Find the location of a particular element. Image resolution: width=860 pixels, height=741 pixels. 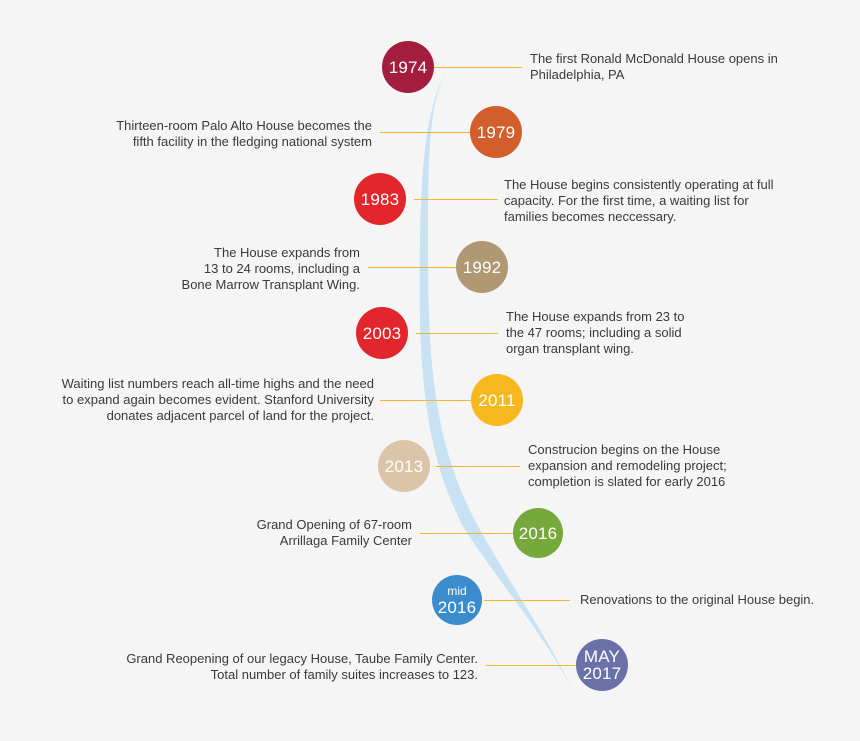

year-2013-circle: 2013 is located at coordinates (404, 466).